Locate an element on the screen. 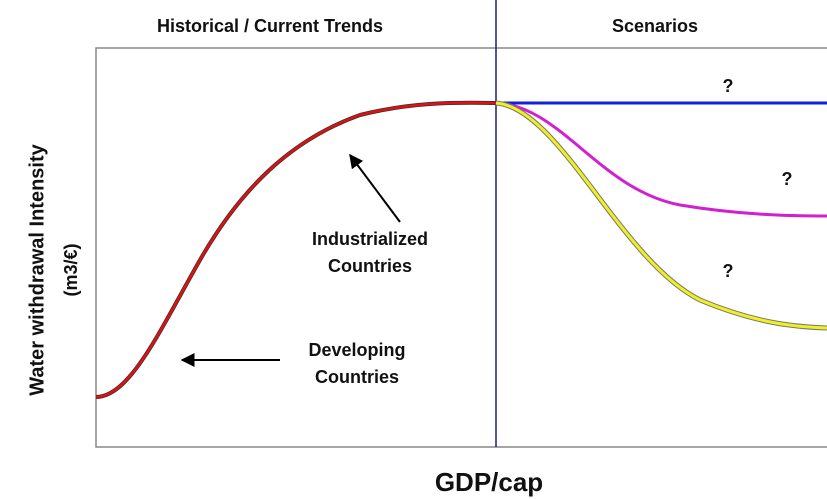  y-axis-title: Water withdrawal Intensity is located at coordinates (37, 269).